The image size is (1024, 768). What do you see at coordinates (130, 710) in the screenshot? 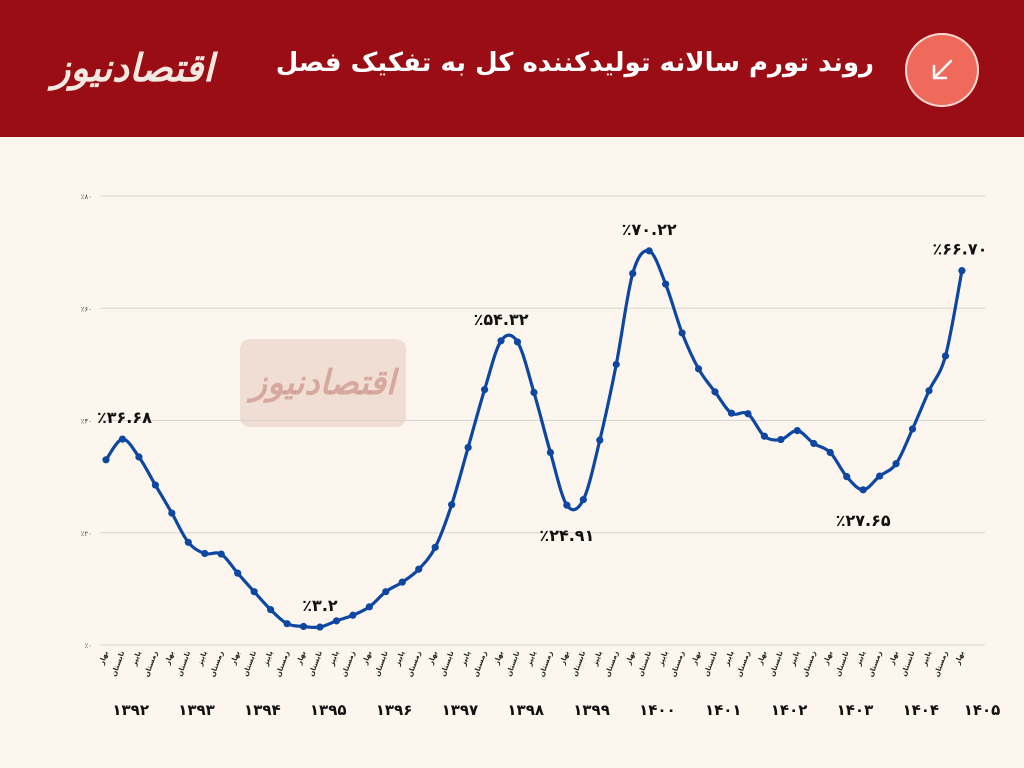
I see `year-label: ۱۳۹۲` at bounding box center [130, 710].